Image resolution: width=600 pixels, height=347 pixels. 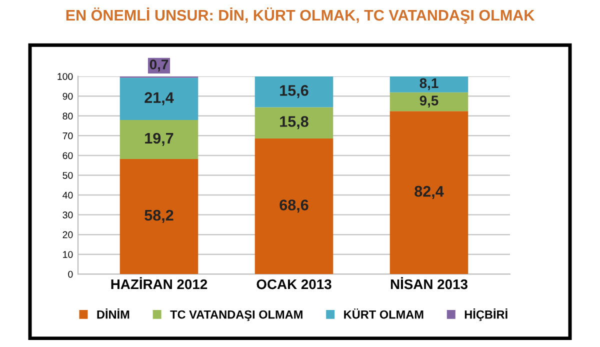 I want to click on y-tick-label: 10, so click(x=68, y=254).